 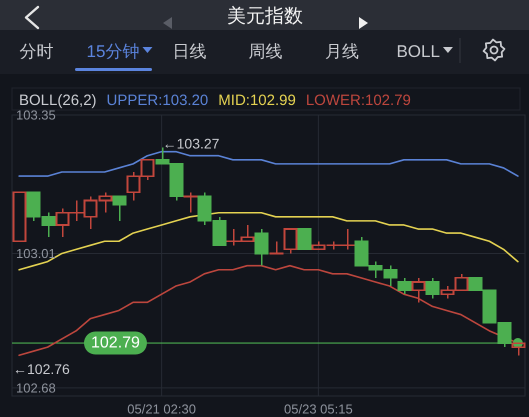 I want to click on x-tick-label: 05/23 05:15, so click(x=318, y=409).